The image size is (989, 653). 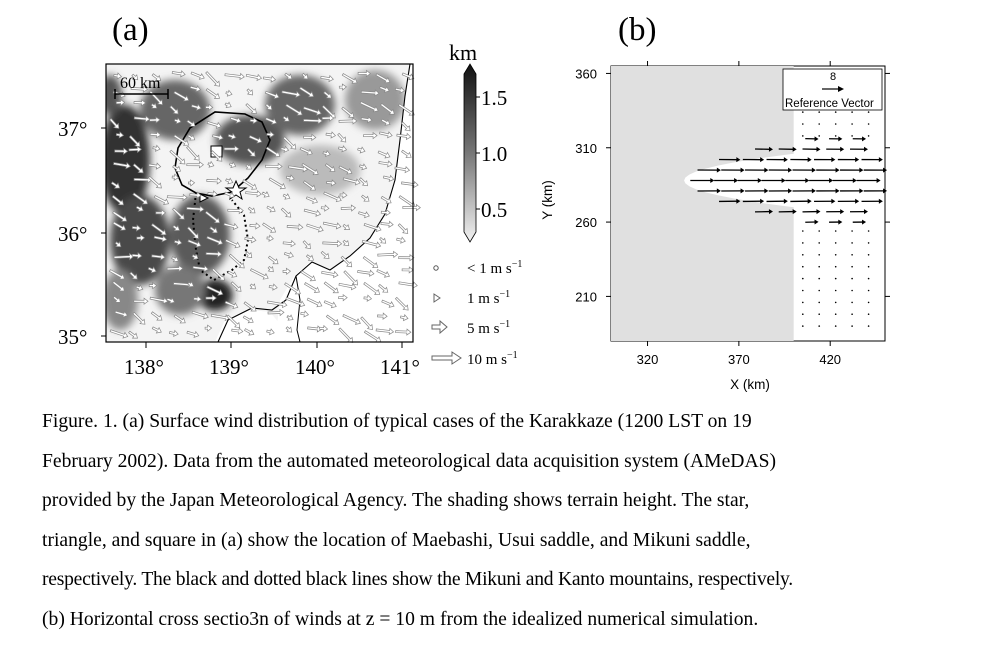 What do you see at coordinates (586, 73) in the screenshot?
I see `y-tick-label: 360` at bounding box center [586, 73].